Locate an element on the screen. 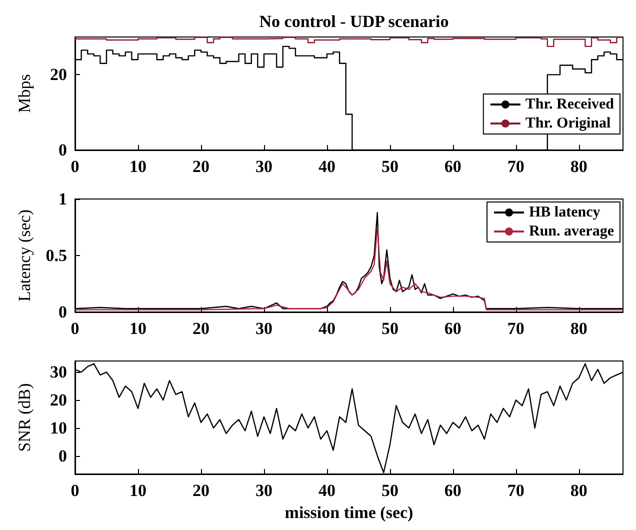  chart-title: No control - UDP scenario is located at coordinates (354, 21).